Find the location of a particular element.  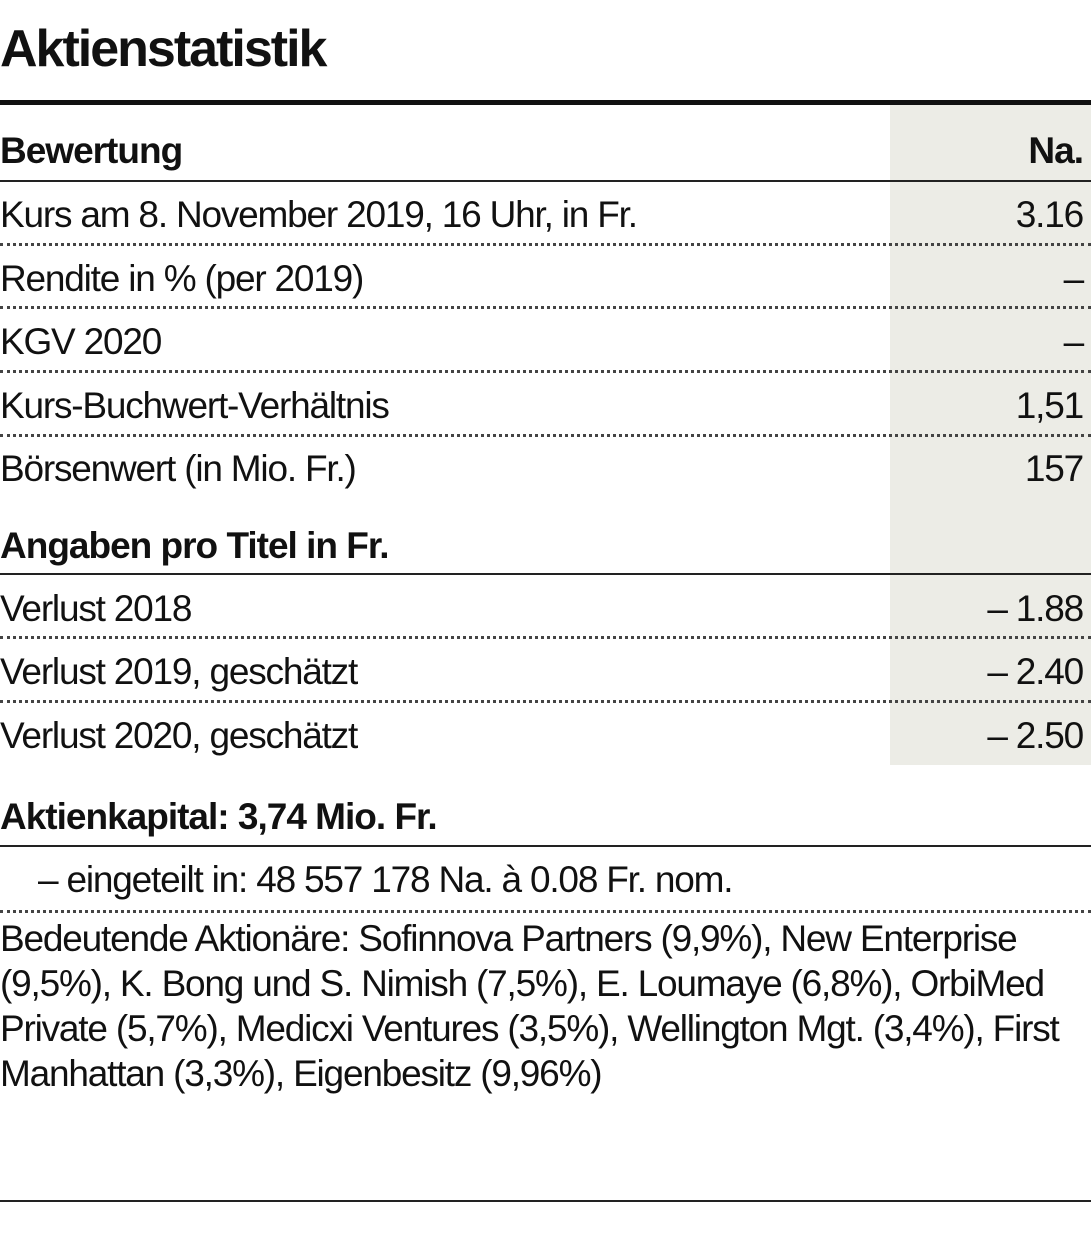

capital-heading: Aktienkapital: 3,74 Mio. Fr. is located at coordinates (219, 816).